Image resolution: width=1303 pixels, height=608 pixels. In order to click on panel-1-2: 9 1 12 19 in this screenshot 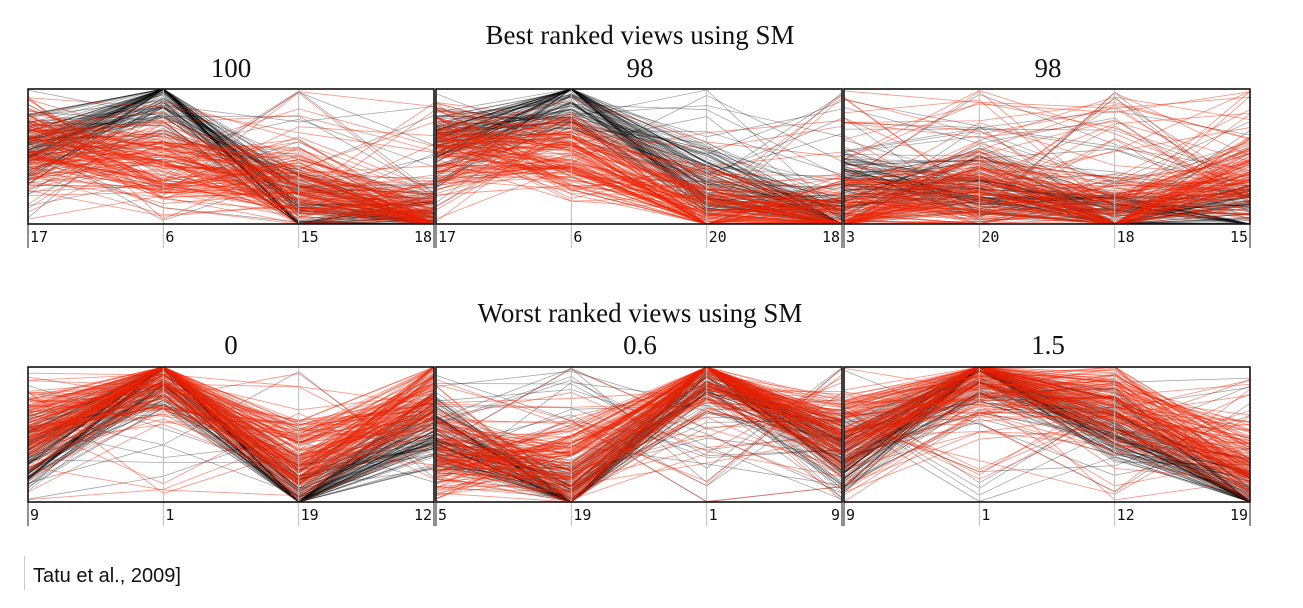, I will do `click(1047, 446)`.